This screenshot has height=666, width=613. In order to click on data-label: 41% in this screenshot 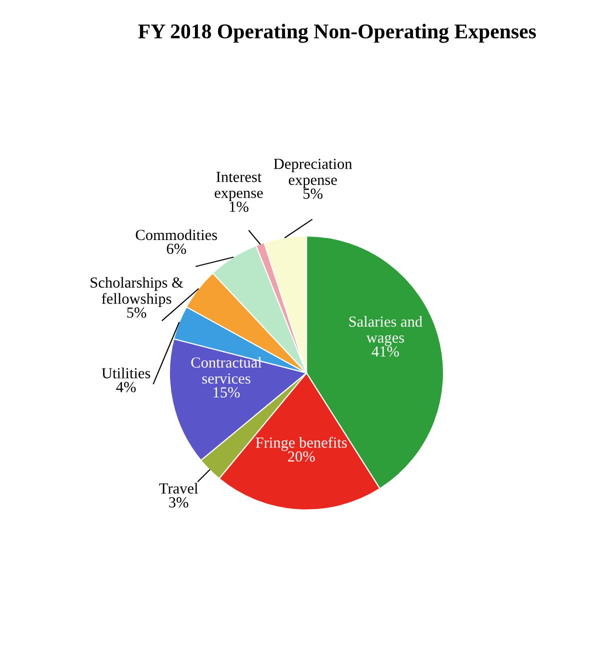, I will do `click(385, 351)`.